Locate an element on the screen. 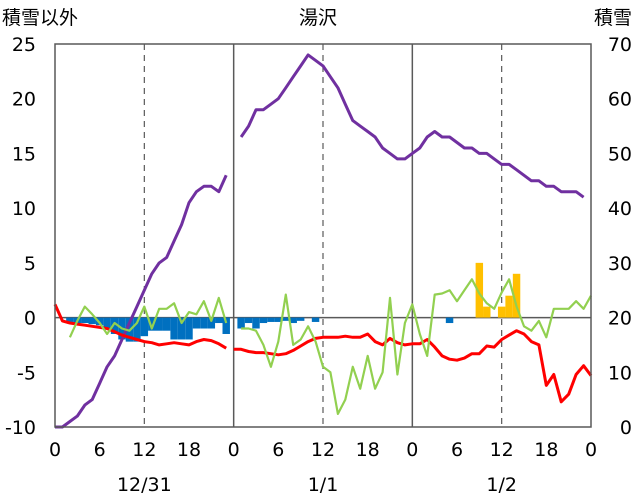  right-tick-label: 0 is located at coordinates (626, 428).